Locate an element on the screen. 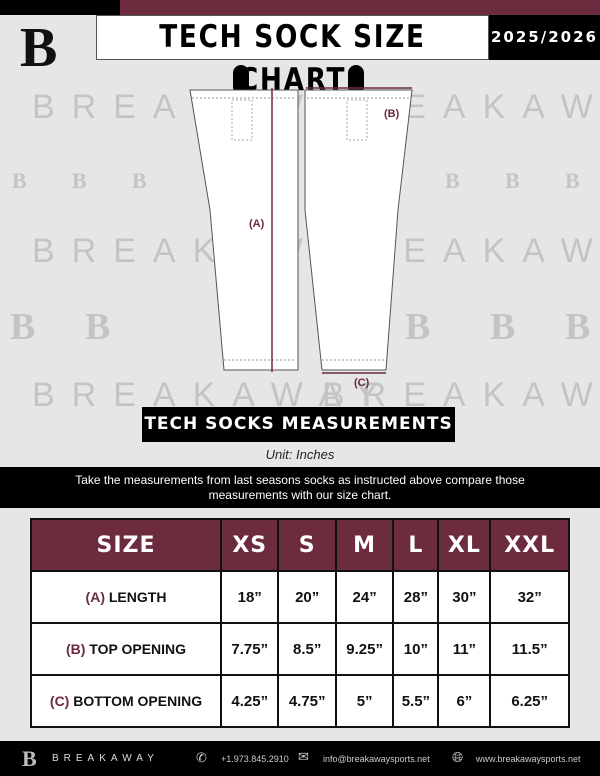  row-label: (B) TOP OPENING is located at coordinates (126, 649).